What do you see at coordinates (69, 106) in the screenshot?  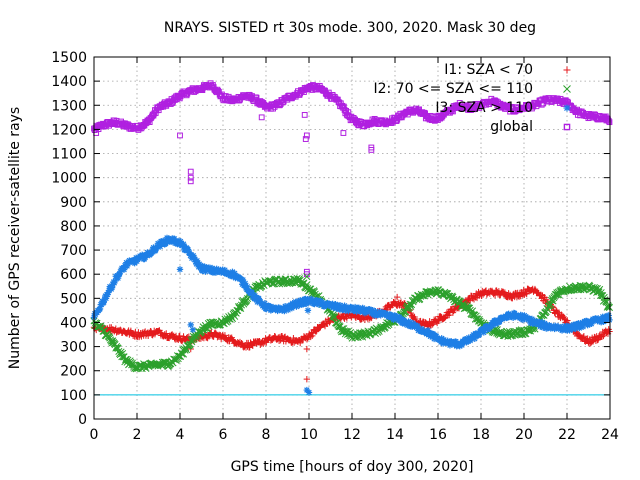 I see `y-tick-label: 1300` at bounding box center [69, 106].